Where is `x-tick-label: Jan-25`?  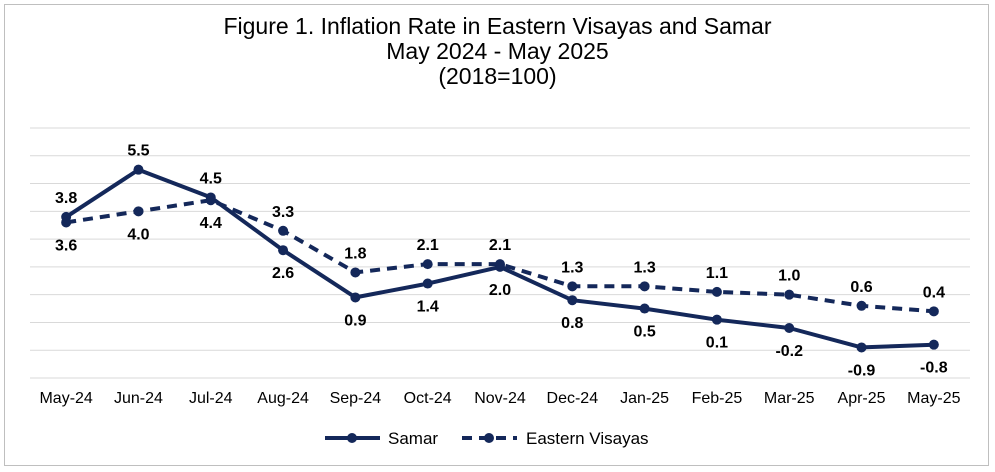
x-tick-label: Jan-25 is located at coordinates (644, 398).